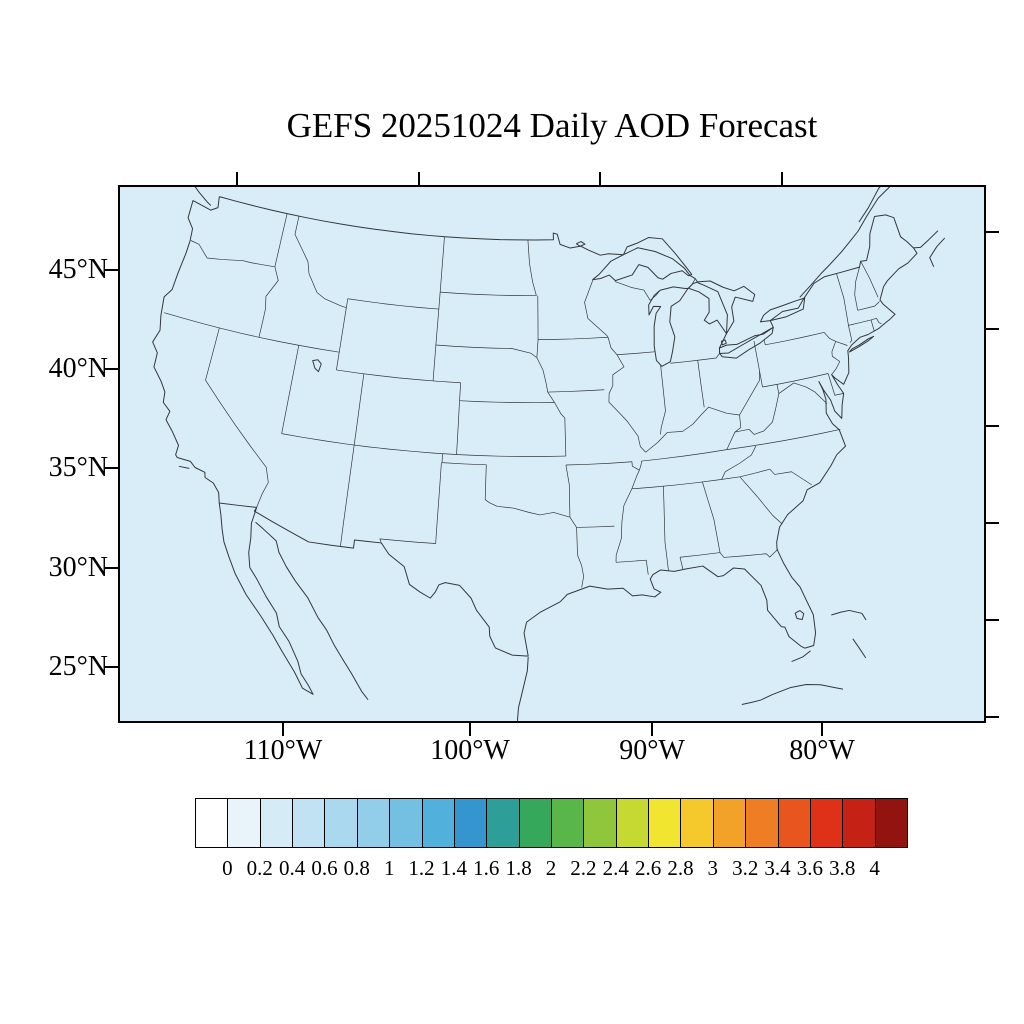 This screenshot has width=1024, height=1024. Describe the element at coordinates (78, 269) in the screenshot. I see `lat-tick-label: 45°N` at that location.